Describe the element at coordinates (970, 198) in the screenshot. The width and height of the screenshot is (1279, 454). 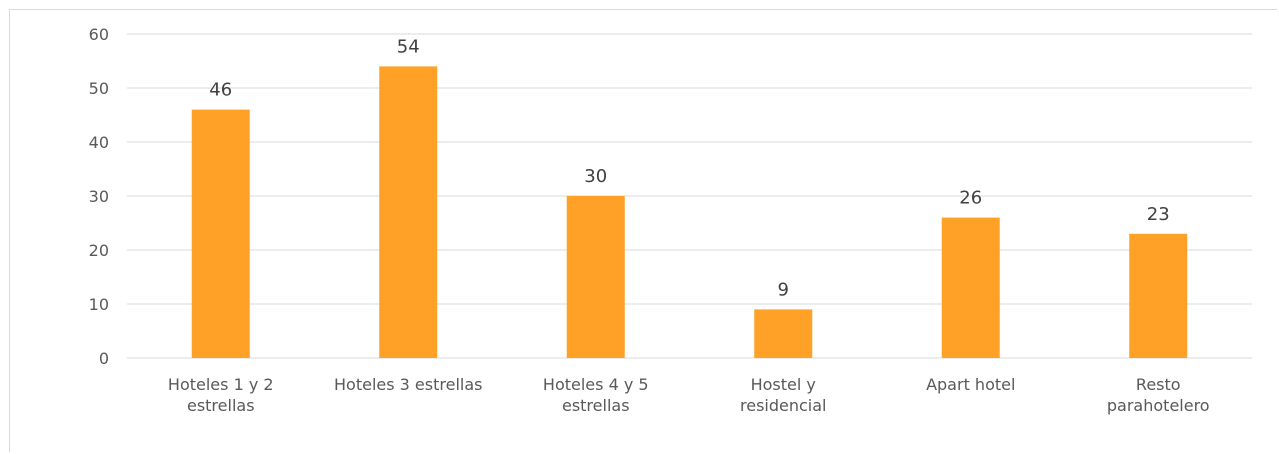
I see `data-label: 26` at that location.